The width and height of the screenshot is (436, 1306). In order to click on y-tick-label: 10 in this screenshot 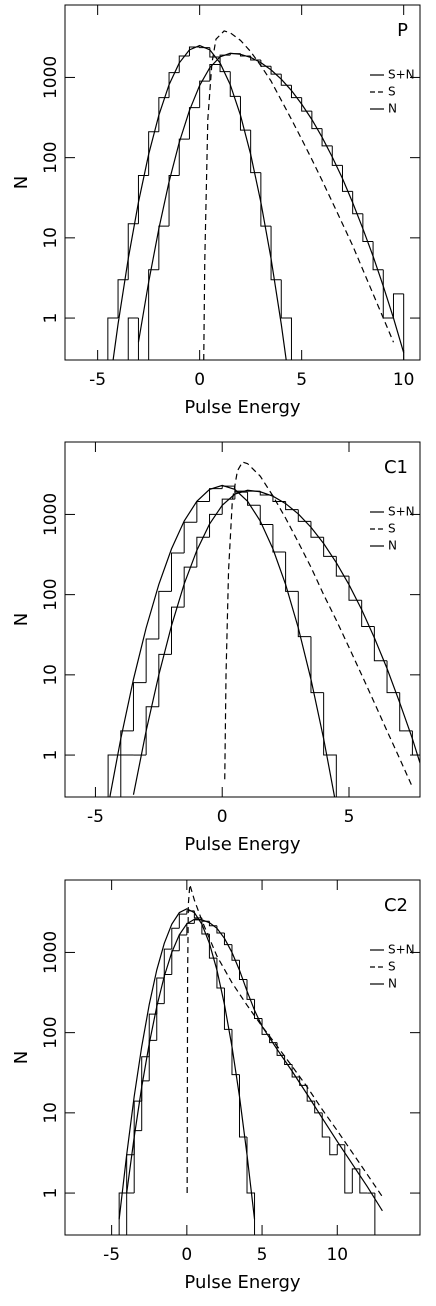, I will do `click(51, 238)`.